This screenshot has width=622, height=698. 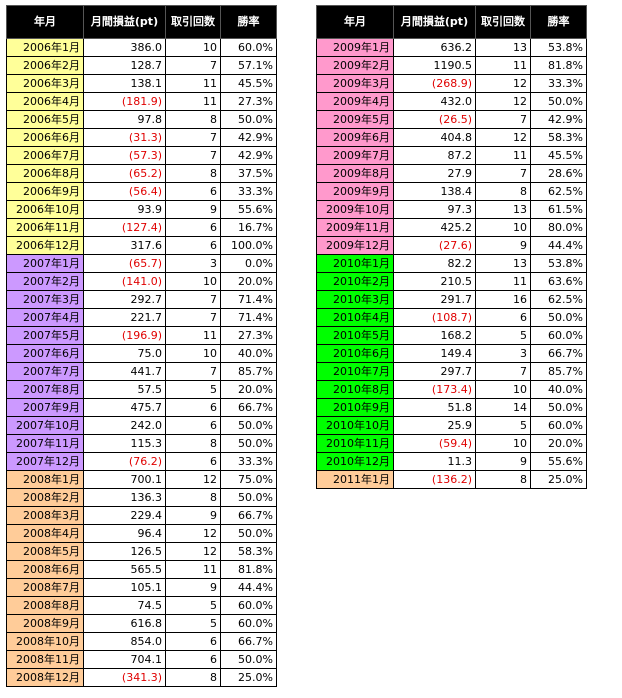 I want to click on table-row: 2010年11月 (59.4) 10 20.0%, so click(x=451, y=443).